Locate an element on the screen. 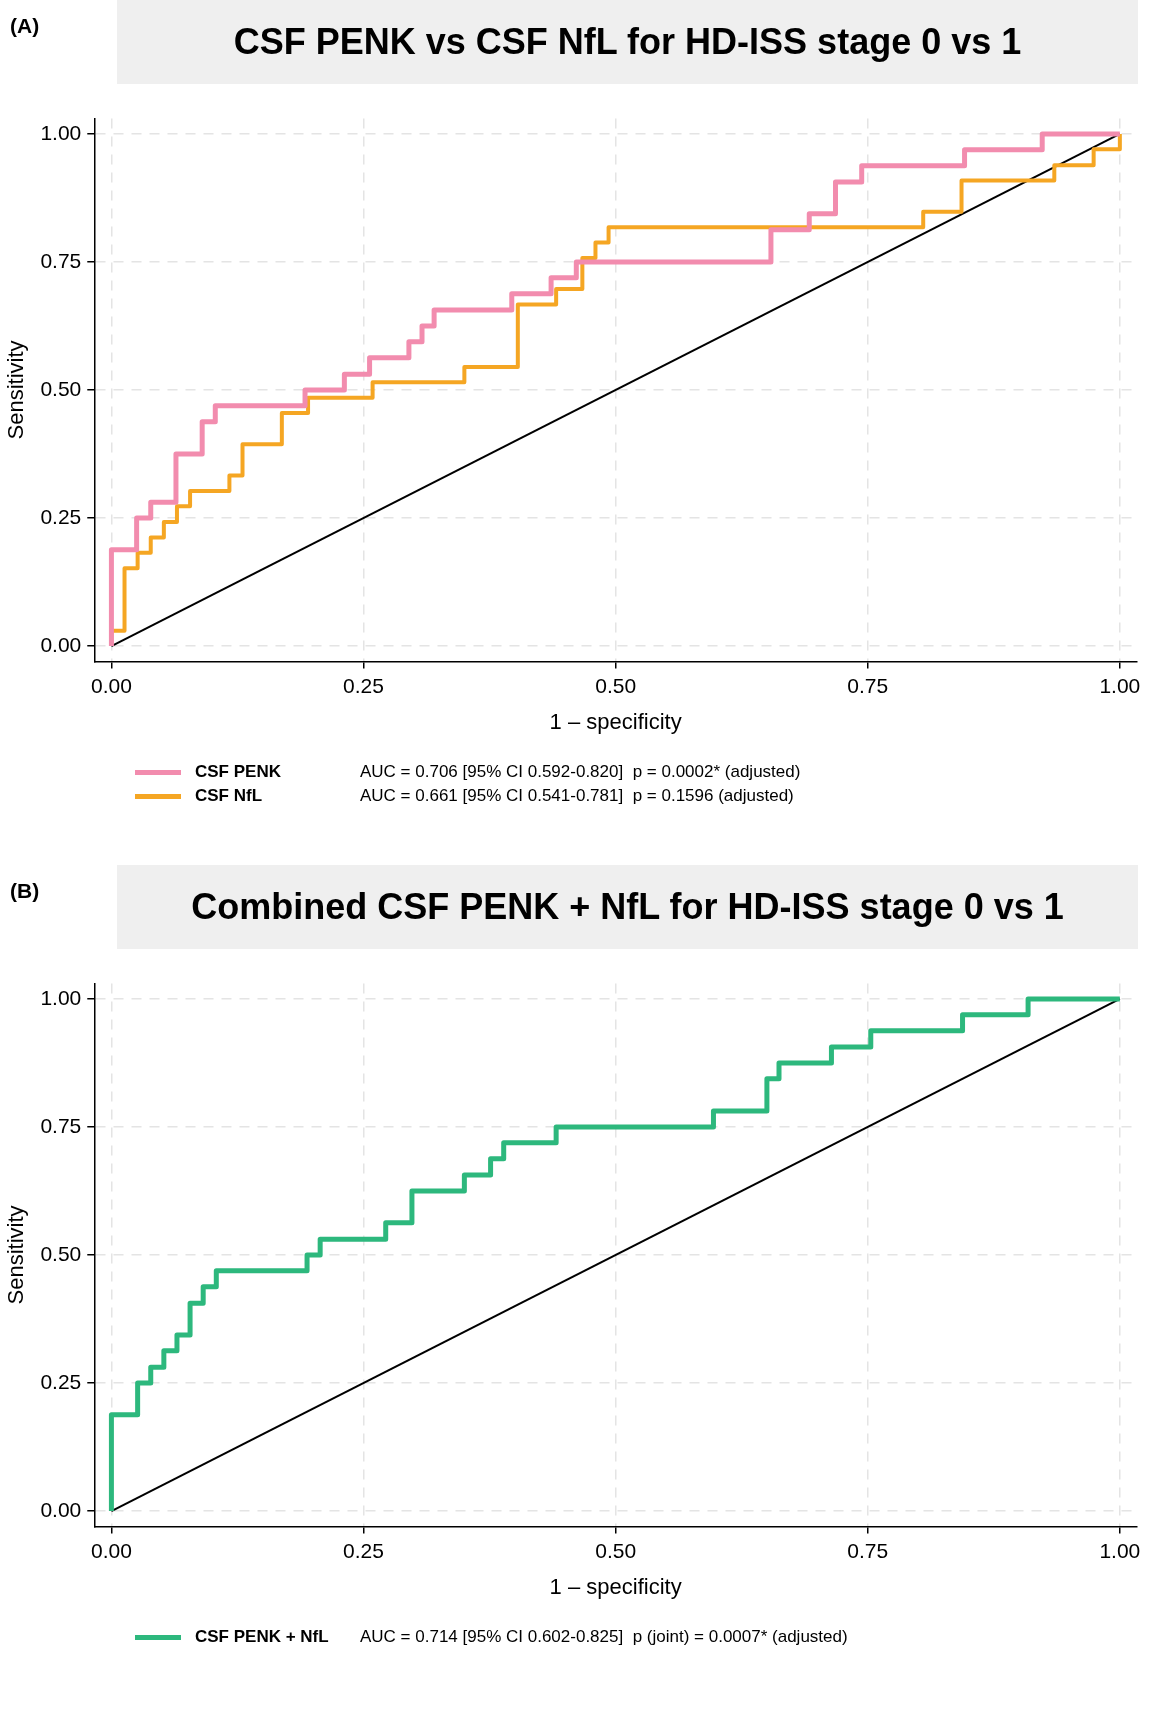 Image resolution: width=1149 pixels, height=1716 pixels. text: AUC = 0.714 [95% CI 0.602-0.825] p (joint) = 0.0007* (adjusted) is located at coordinates (604, 1637).